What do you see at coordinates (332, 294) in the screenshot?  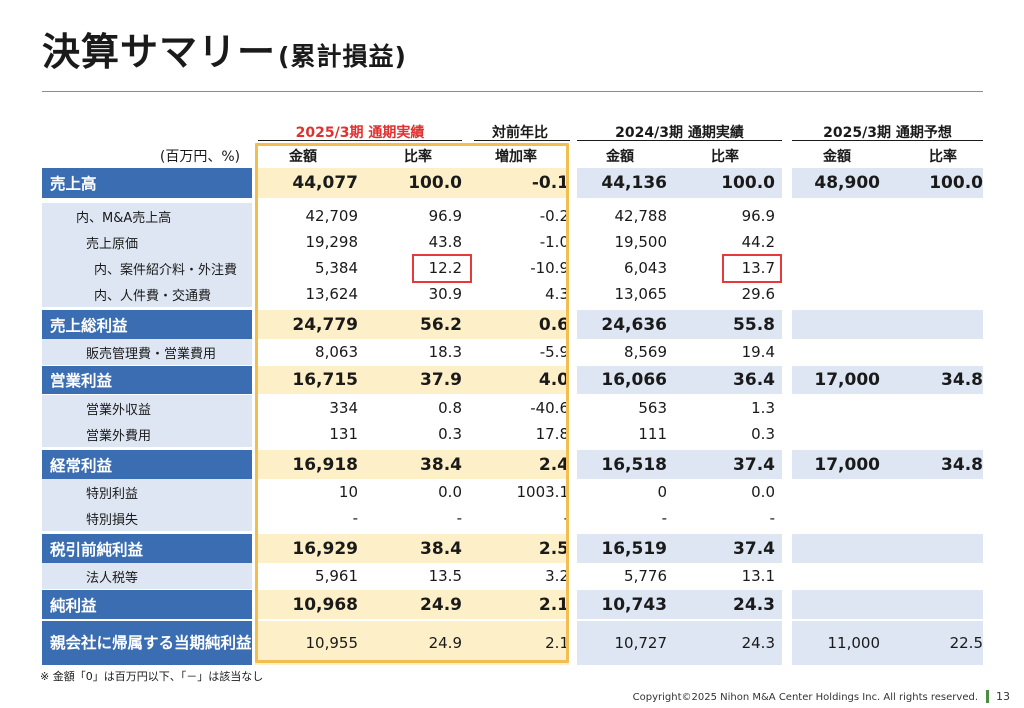 I see `table-cell: 13,624` at bounding box center [332, 294].